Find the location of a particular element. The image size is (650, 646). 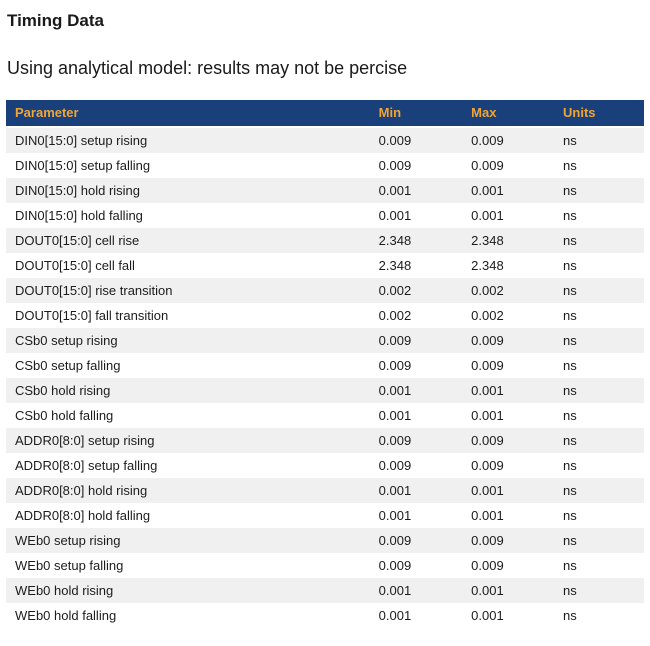

parameter-cell: CSb0 hold rising is located at coordinates (63, 390).